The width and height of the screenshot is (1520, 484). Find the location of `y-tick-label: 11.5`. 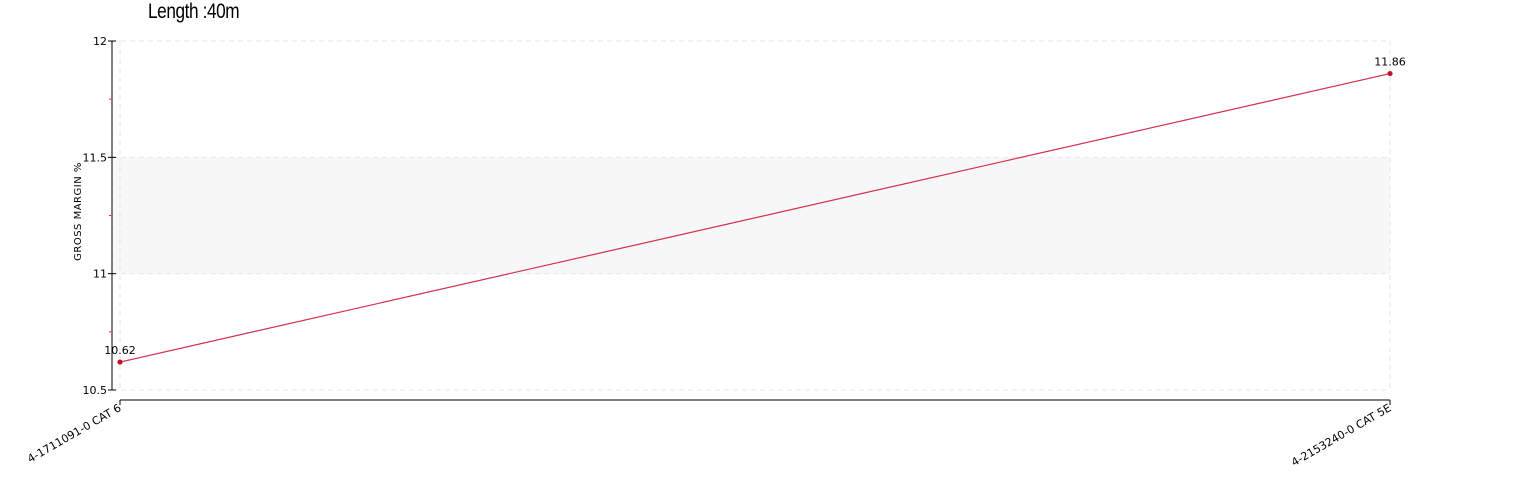

y-tick-label: 11.5 is located at coordinates (95, 157).